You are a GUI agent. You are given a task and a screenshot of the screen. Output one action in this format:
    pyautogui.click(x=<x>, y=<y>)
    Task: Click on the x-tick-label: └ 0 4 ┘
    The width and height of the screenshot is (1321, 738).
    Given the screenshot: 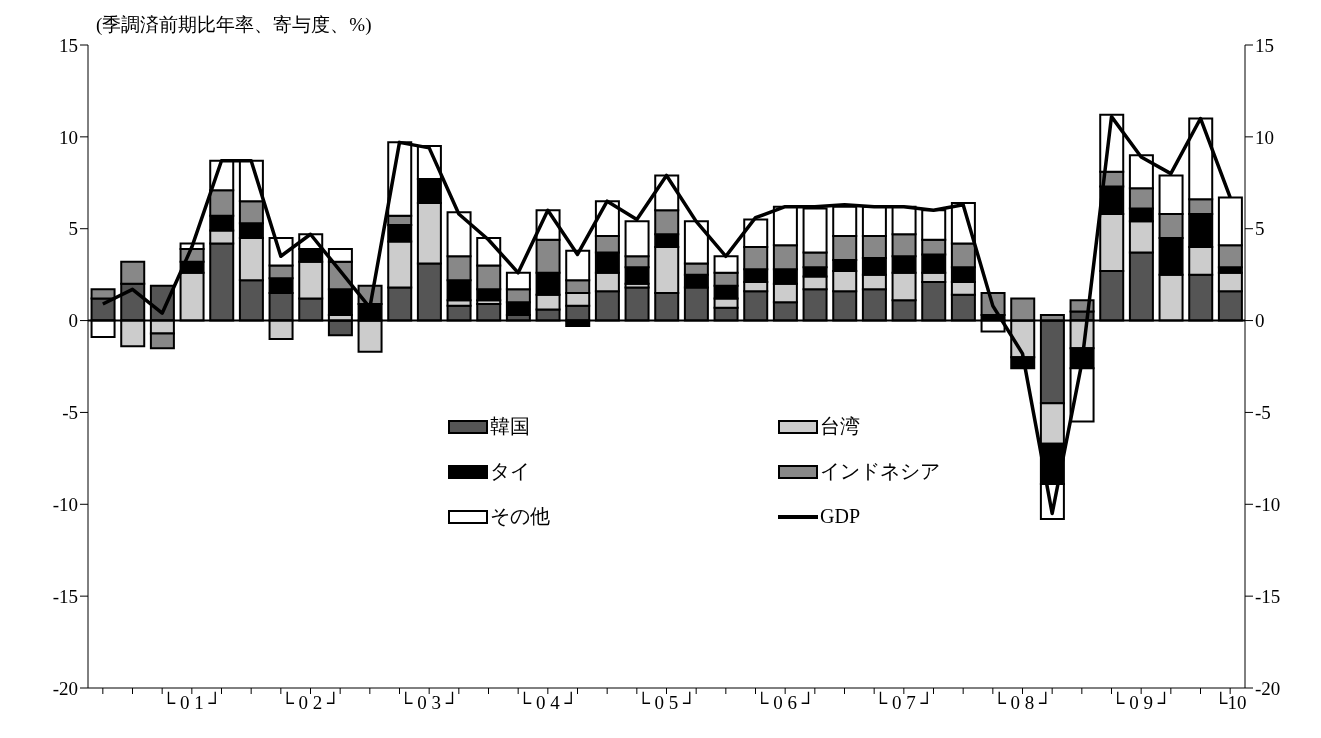 What is the action you would take?
    pyautogui.click(x=547, y=702)
    